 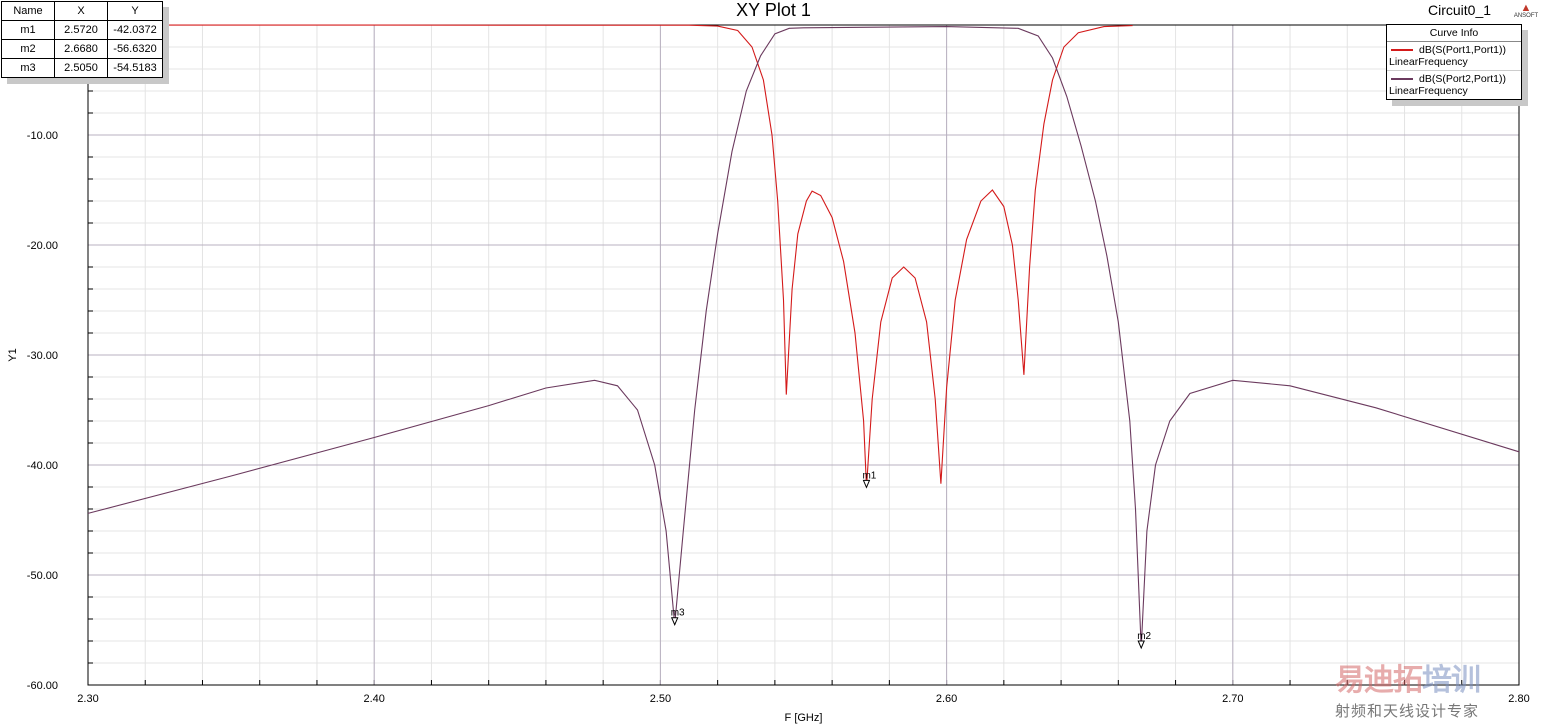 What do you see at coordinates (1462, 79) in the screenshot?
I see `legend-curve-name: dB(S(Port2,Port1))` at bounding box center [1462, 79].